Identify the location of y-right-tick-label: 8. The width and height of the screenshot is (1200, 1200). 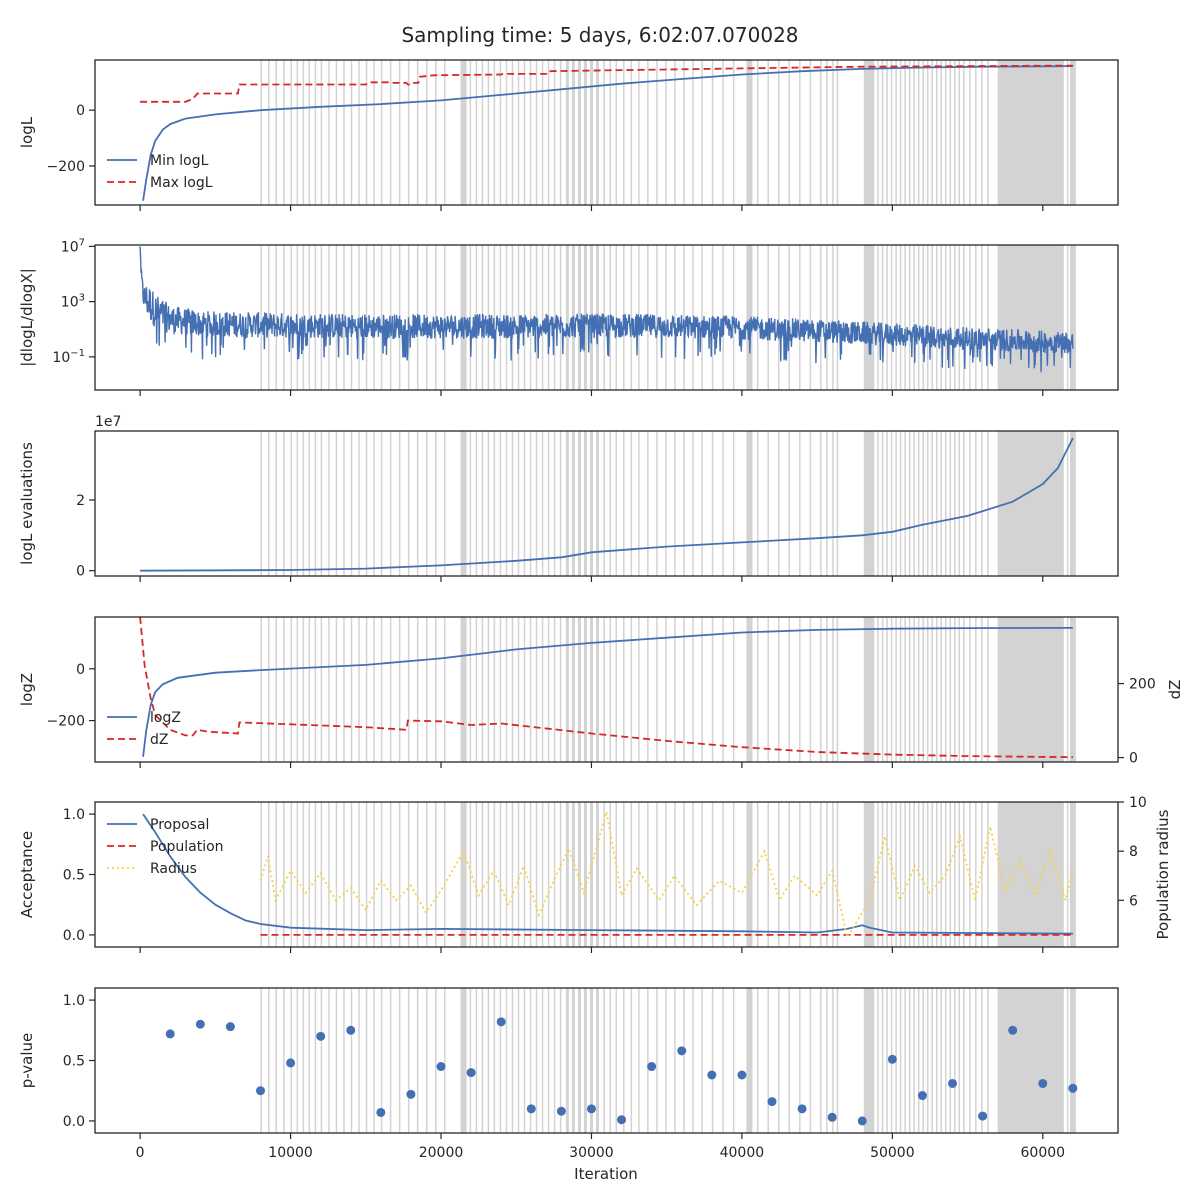
(1133, 852).